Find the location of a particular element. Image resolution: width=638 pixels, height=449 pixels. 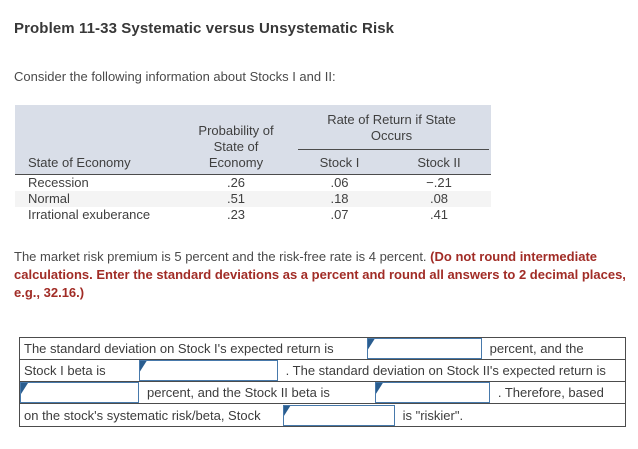

stock1-stddev-input is located at coordinates (424, 348).